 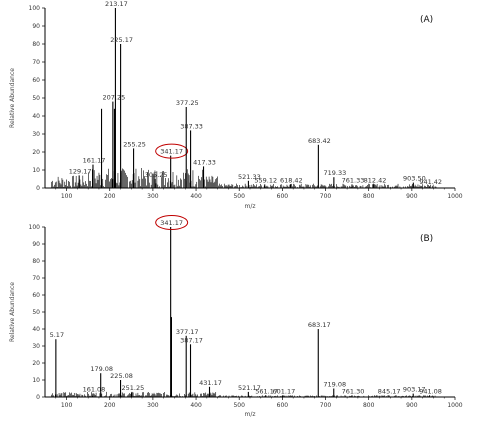 I want to click on peak-label: 561.17, so click(x=266, y=391).